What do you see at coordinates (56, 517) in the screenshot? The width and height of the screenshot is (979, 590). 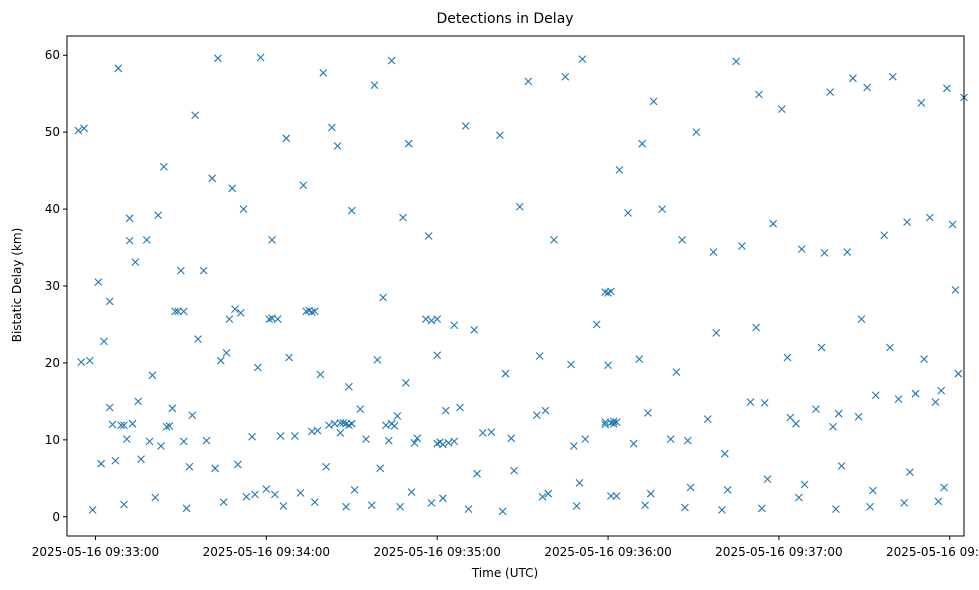 I see `y-tick-label: 0` at bounding box center [56, 517].